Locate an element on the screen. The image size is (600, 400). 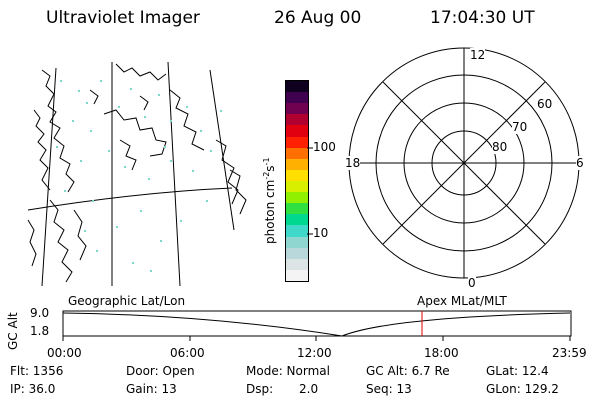
timeline-xtick-0000: 00:00 is located at coordinates (64, 353).